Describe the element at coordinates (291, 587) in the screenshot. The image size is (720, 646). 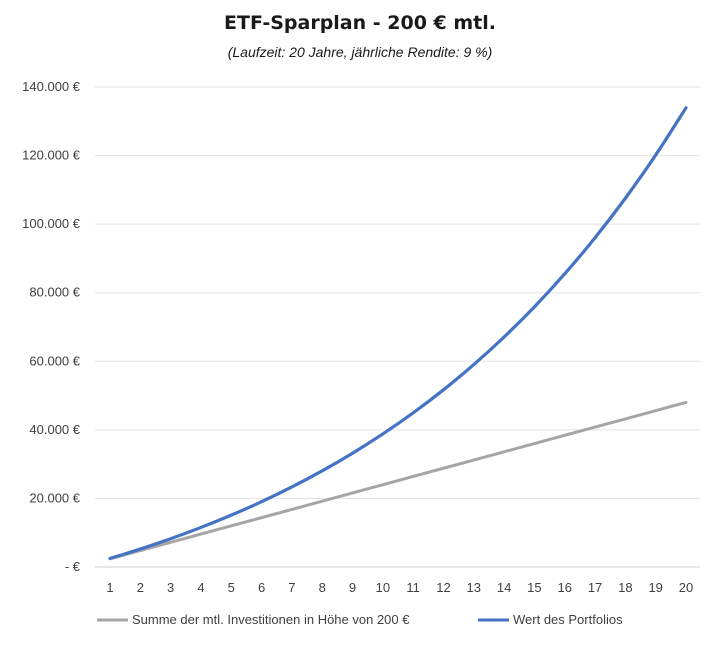
I see `x-tick-label: 7` at that location.